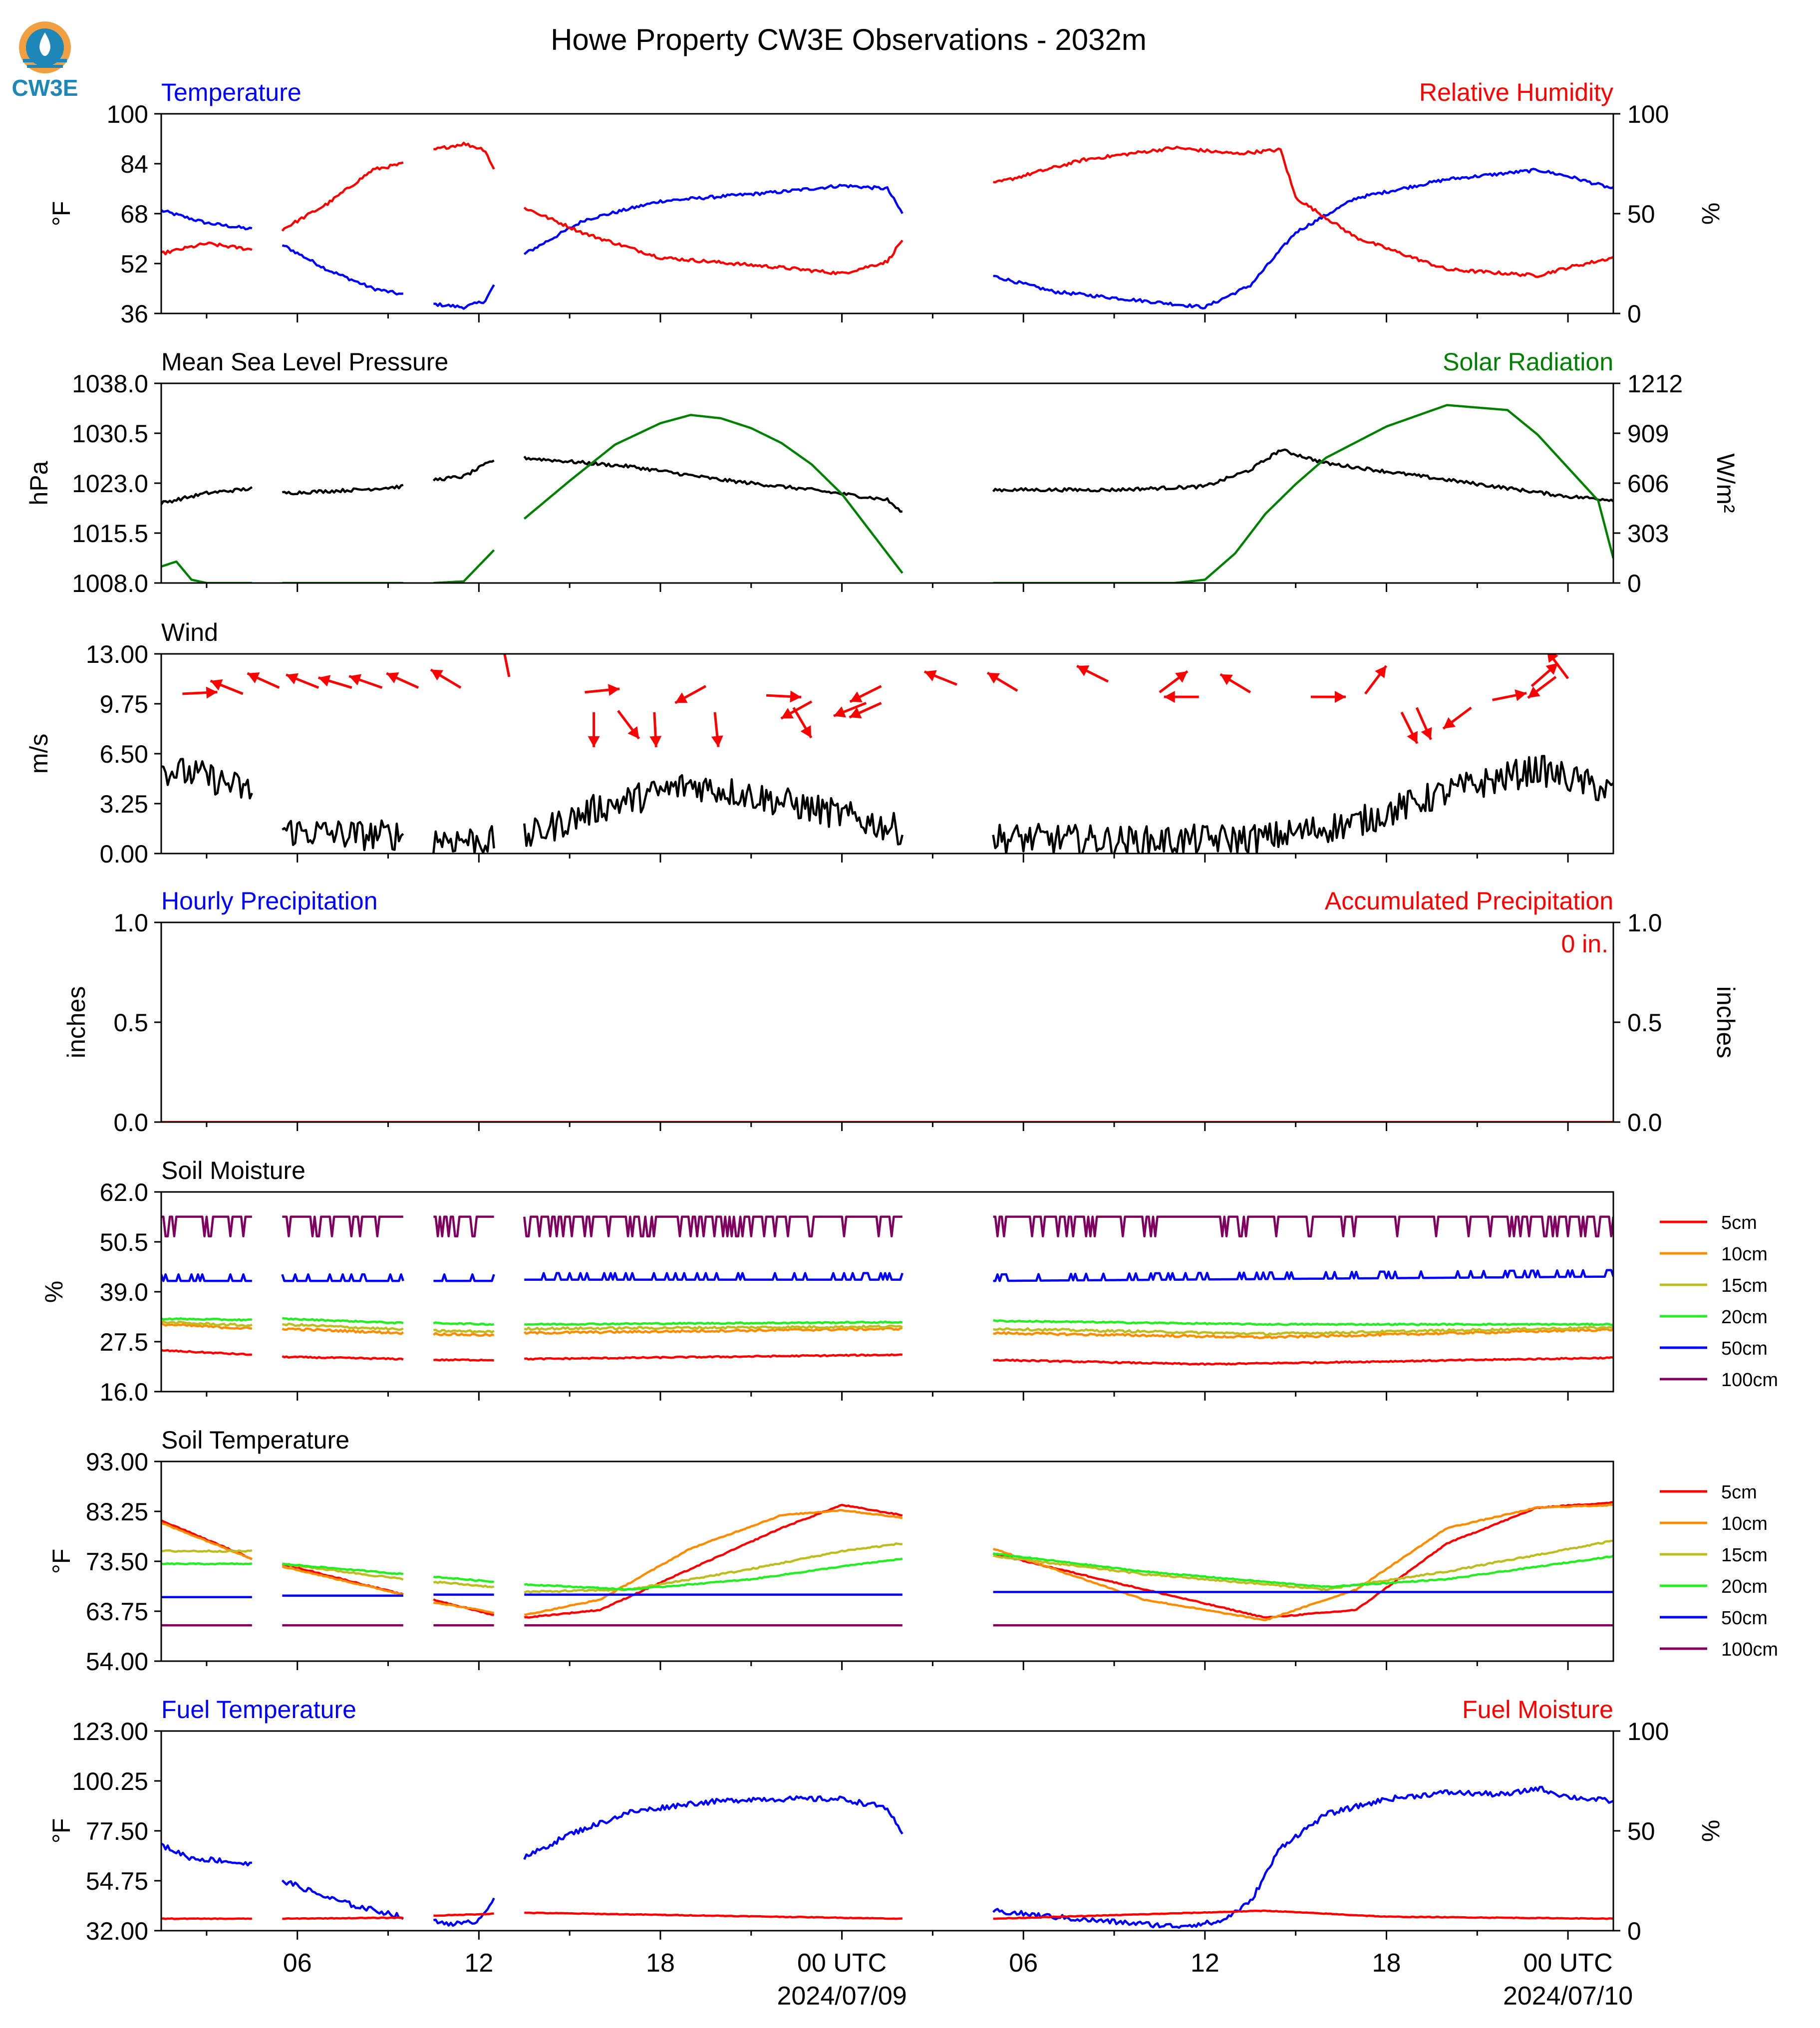 The width and height of the screenshot is (1820, 2028). I want to click on y-tick-label: 68, so click(134, 214).